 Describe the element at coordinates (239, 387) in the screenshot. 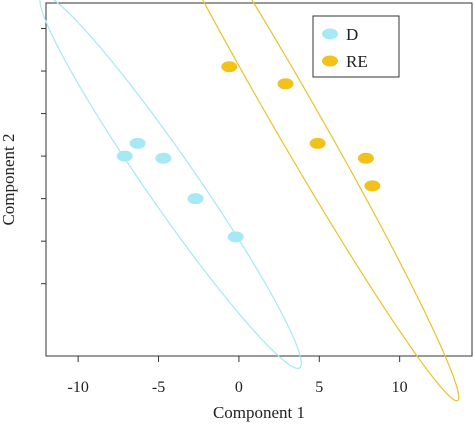

I see `x-tick-label: 0` at that location.